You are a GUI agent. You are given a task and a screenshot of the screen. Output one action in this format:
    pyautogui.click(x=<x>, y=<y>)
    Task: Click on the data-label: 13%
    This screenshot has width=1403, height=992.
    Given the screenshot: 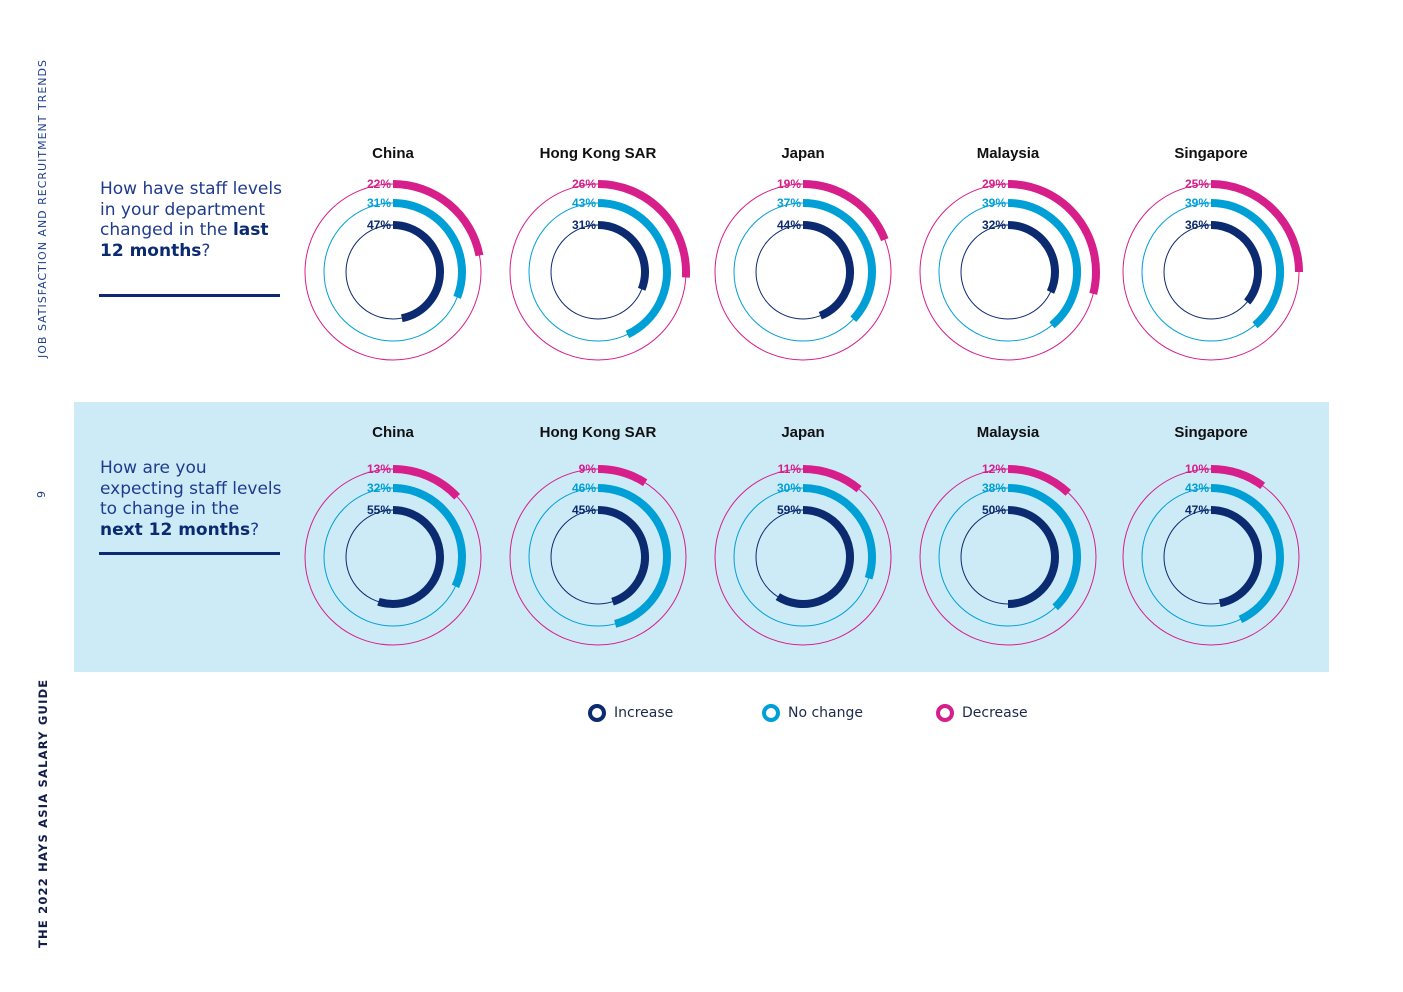 What is the action you would take?
    pyautogui.click(x=379, y=469)
    